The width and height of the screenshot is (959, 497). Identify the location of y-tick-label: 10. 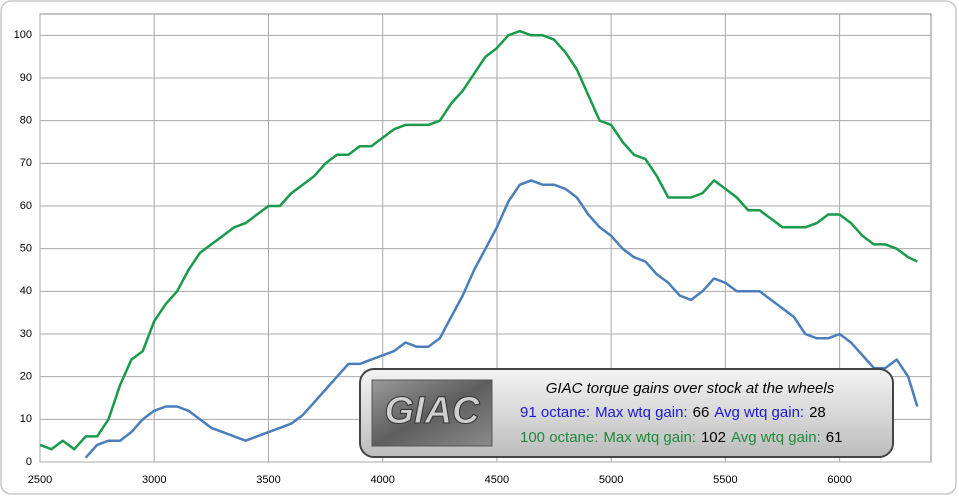
(26, 419).